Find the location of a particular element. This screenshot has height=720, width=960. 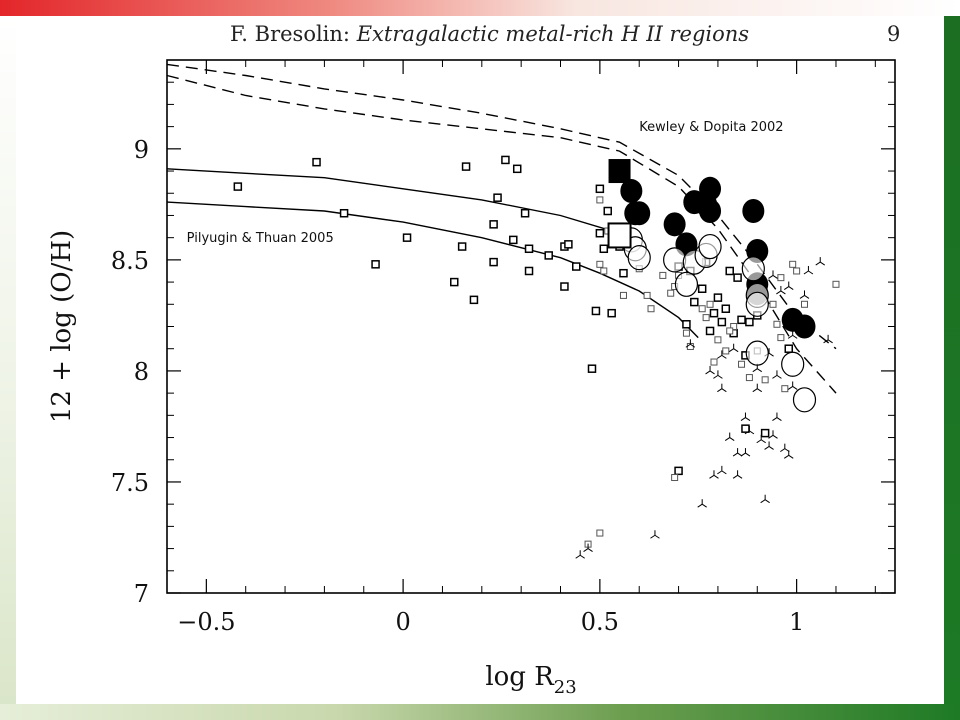

slide-frame-top is located at coordinates (480, 8).